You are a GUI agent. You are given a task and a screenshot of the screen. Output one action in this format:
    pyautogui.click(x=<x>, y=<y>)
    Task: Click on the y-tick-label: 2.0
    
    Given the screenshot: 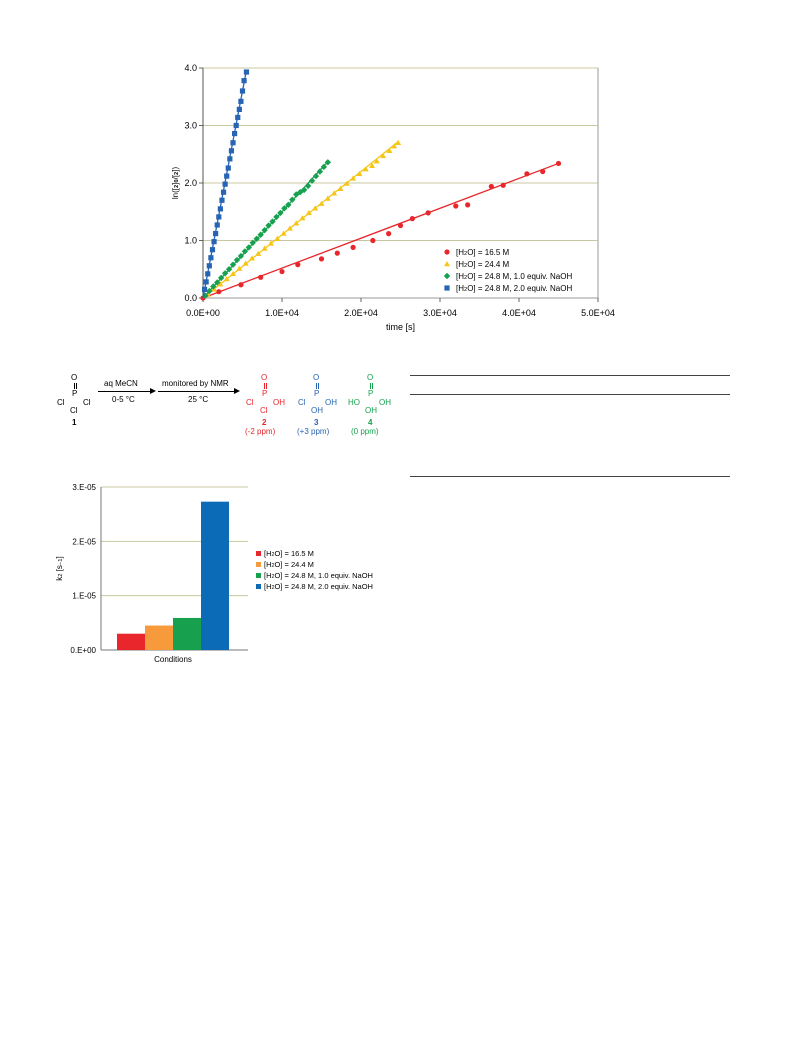 What is the action you would take?
    pyautogui.click(x=190, y=183)
    